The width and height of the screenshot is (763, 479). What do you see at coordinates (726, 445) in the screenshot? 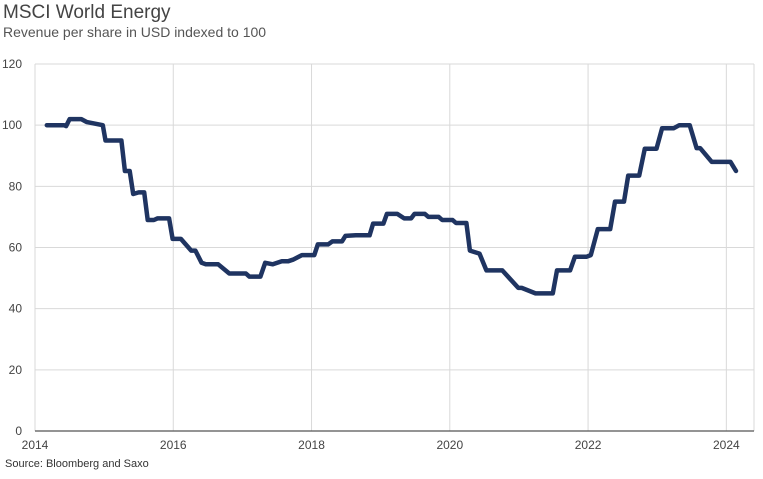
I see `x-tick-label: 2024` at bounding box center [726, 445].